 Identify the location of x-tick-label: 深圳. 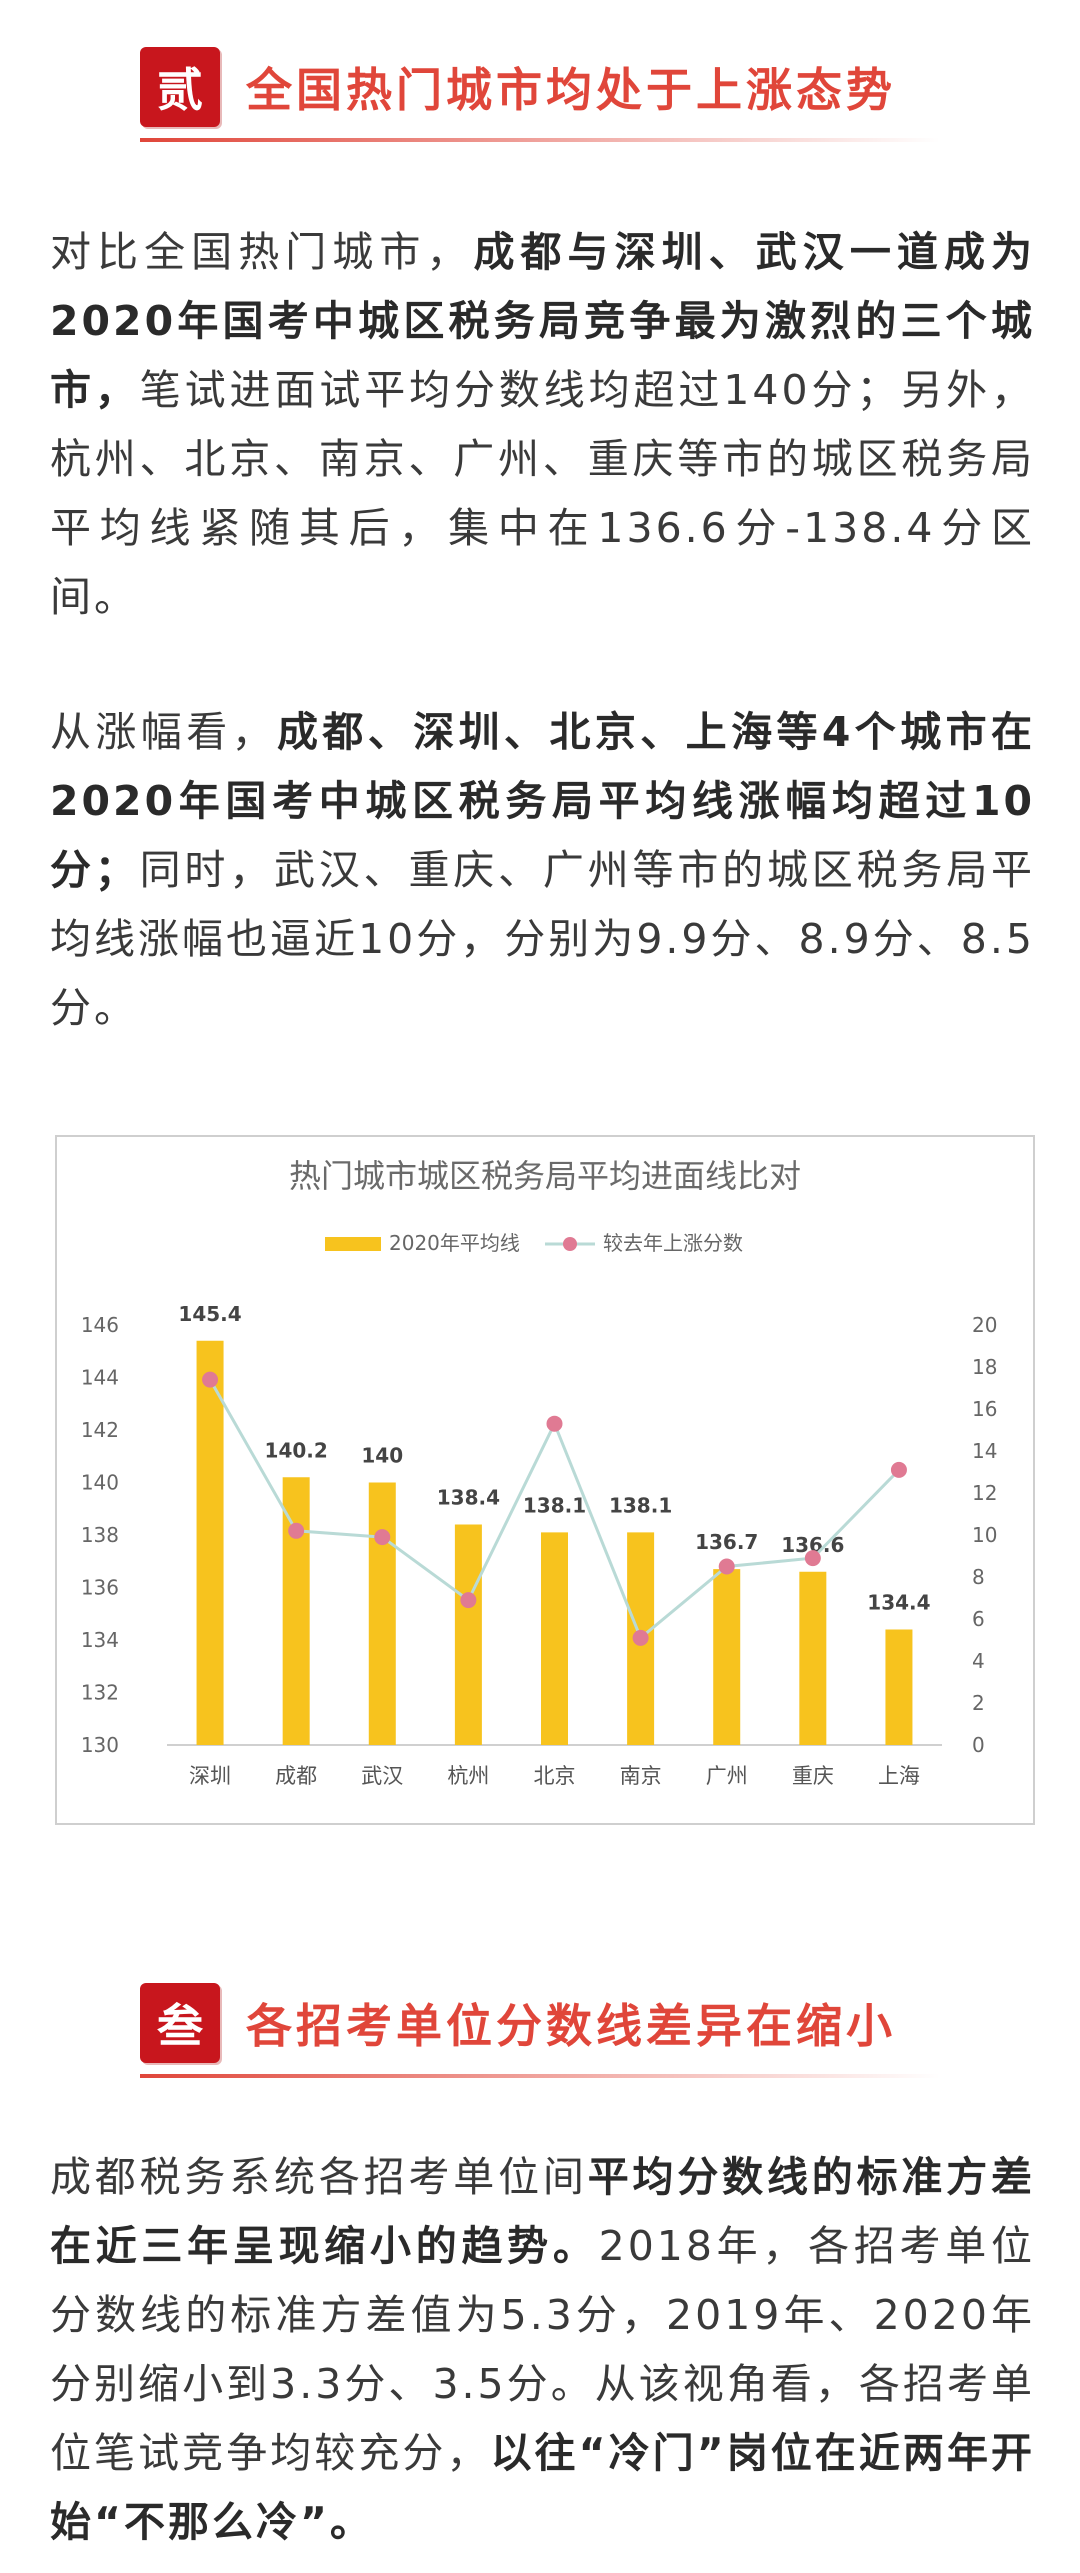
(210, 1776).